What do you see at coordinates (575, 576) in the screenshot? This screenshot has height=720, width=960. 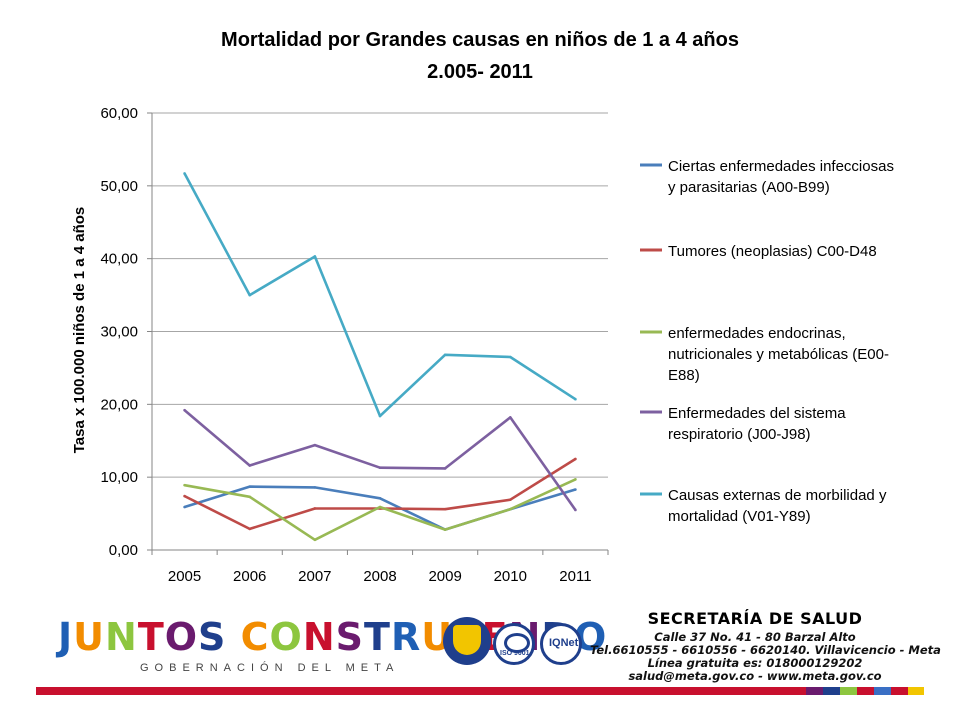 I see `x-tick-label: 2011` at bounding box center [575, 576].